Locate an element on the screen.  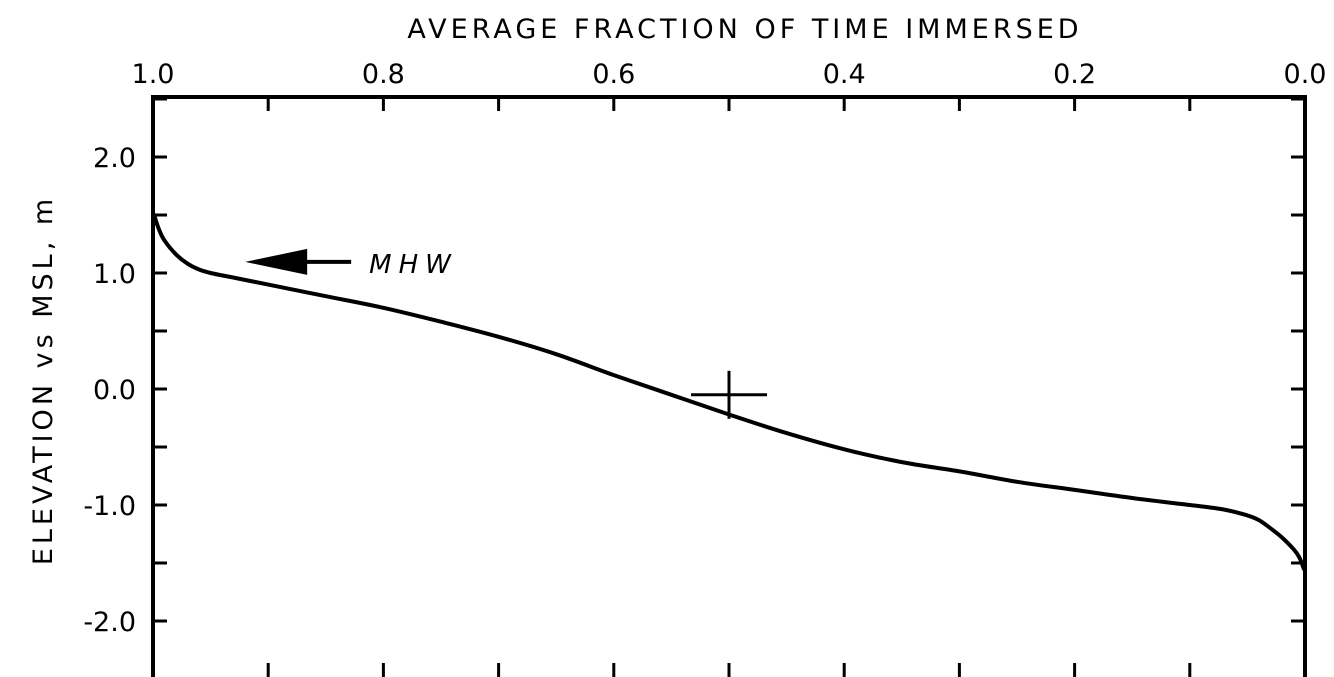
x-tick-label: 0.2 is located at coordinates (1074, 74).